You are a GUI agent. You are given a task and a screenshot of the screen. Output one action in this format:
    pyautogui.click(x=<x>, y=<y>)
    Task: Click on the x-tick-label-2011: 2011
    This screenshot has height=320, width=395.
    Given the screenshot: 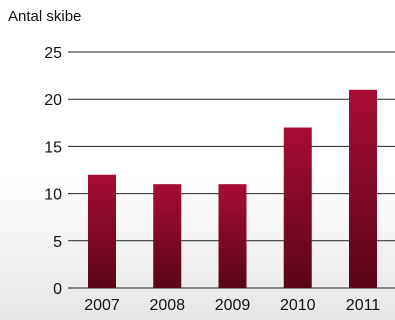 What is the action you would take?
    pyautogui.click(x=363, y=305)
    